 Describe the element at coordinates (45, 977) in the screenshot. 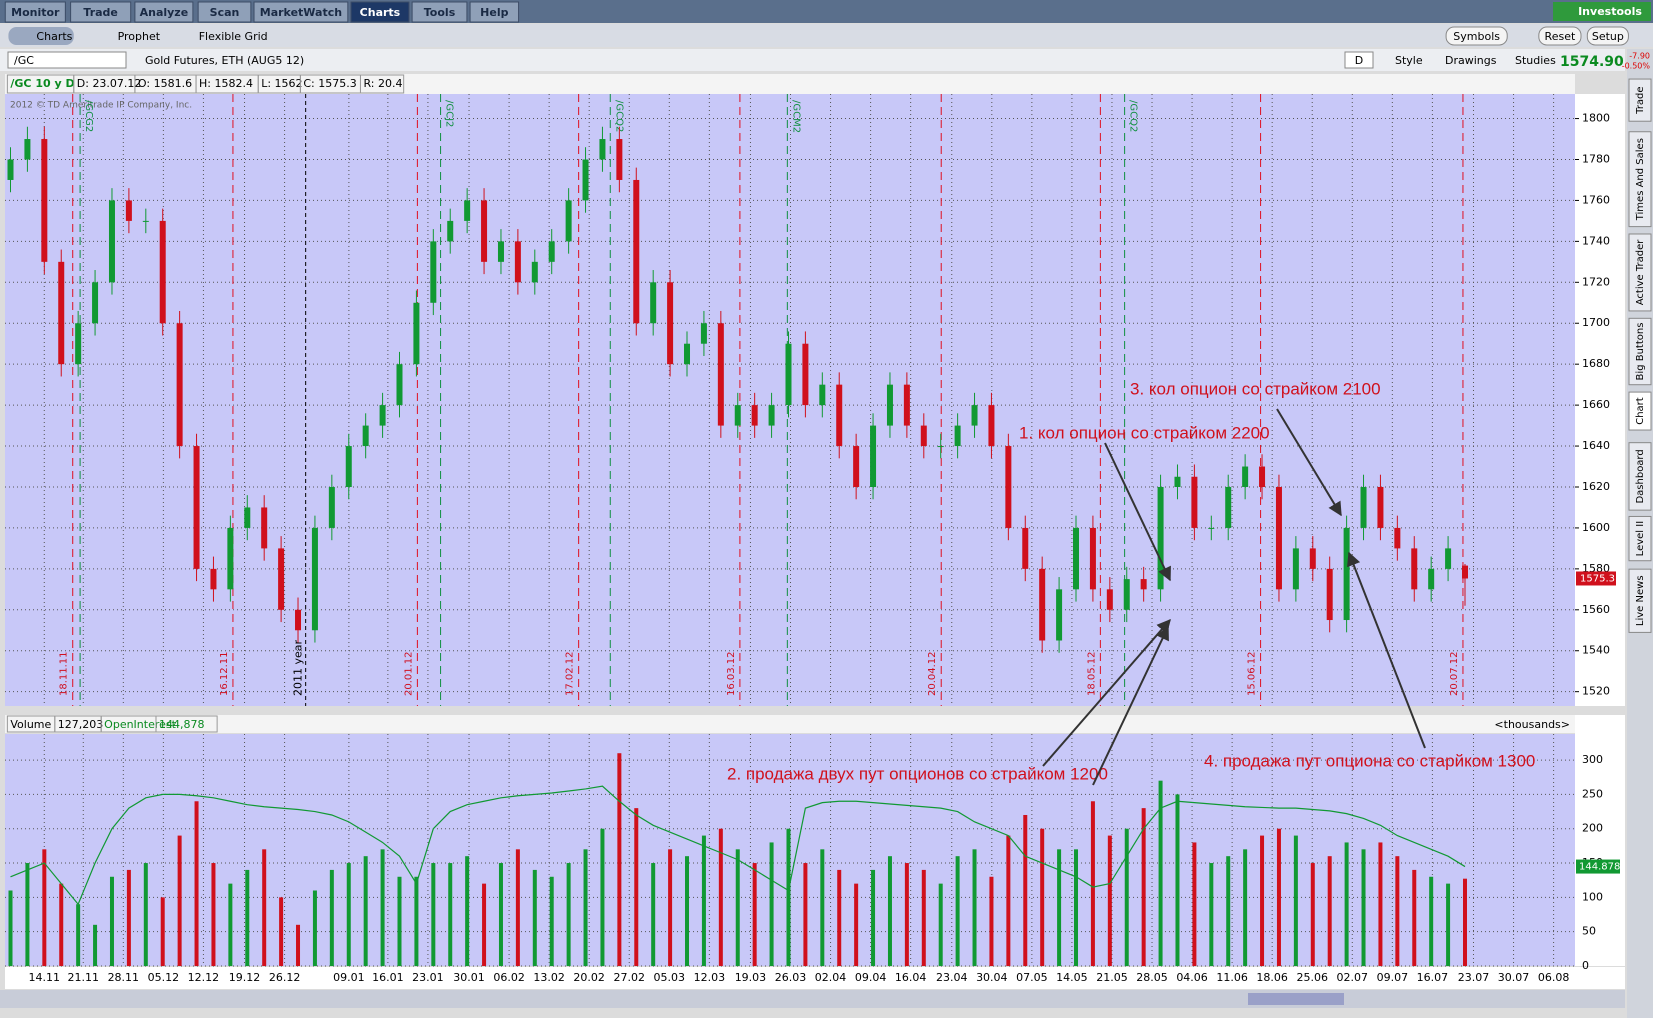

I see `date-label: 14.11` at that location.